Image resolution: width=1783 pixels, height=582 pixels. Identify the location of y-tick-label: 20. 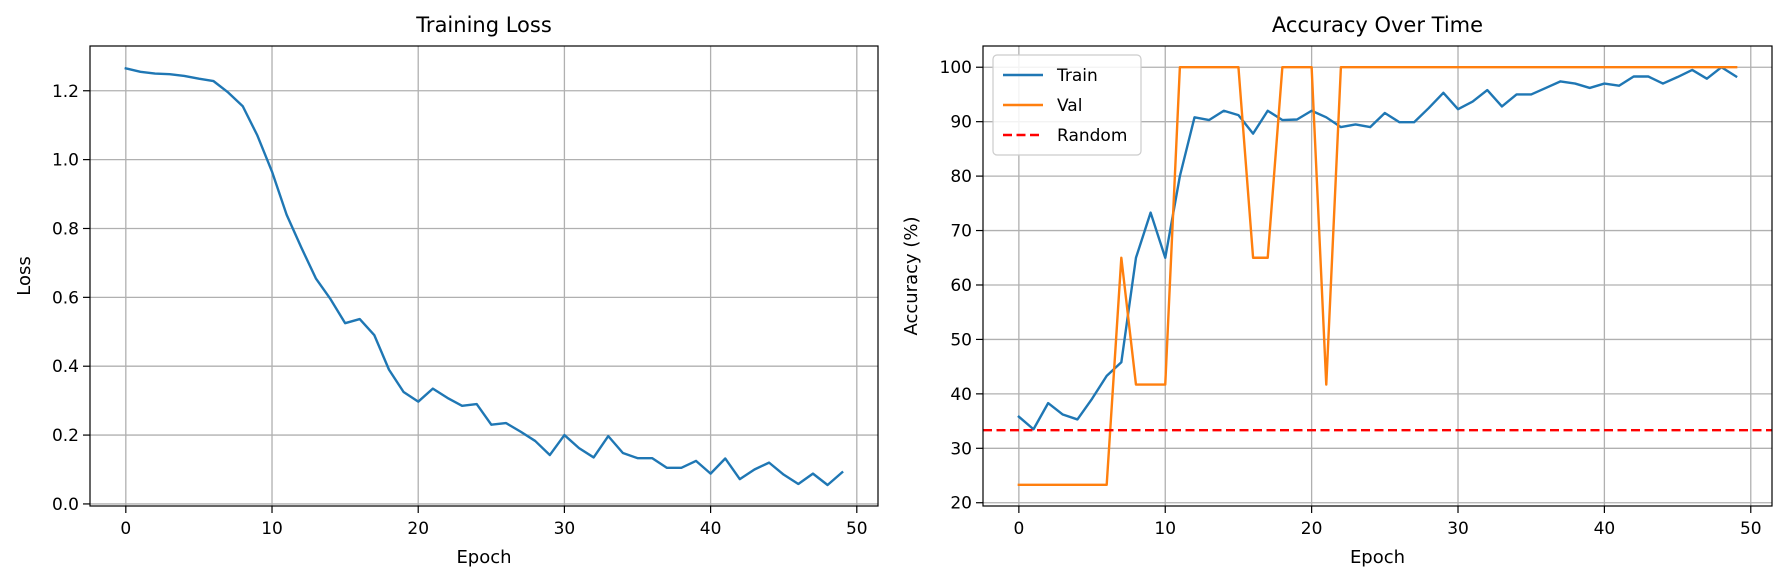
(961, 504).